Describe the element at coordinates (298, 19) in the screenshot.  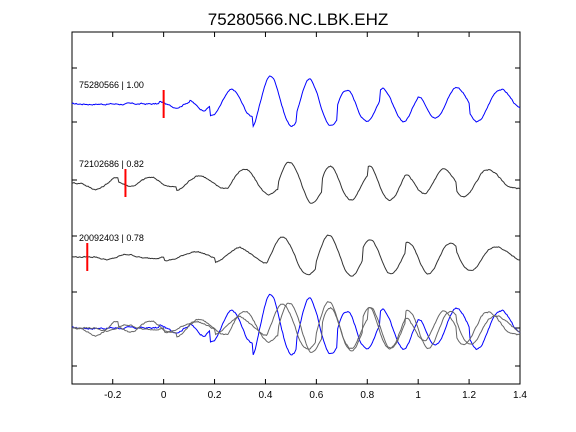
I see `chart-title: 75280566.NC.LBK.EHZ` at that location.